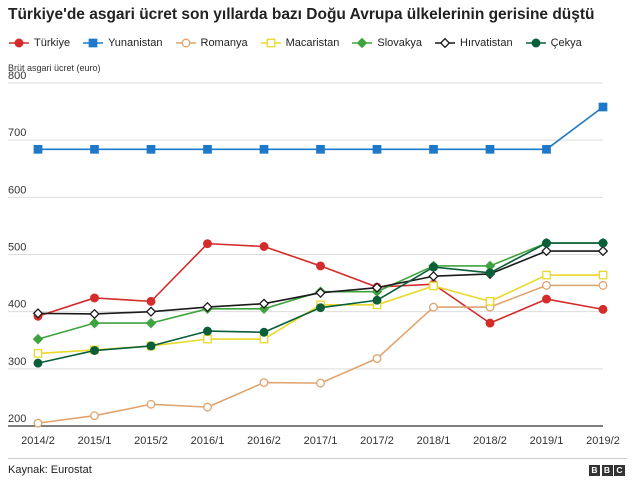  What do you see at coordinates (553, 43) in the screenshot?
I see `legend-item: Çekya` at bounding box center [553, 43].